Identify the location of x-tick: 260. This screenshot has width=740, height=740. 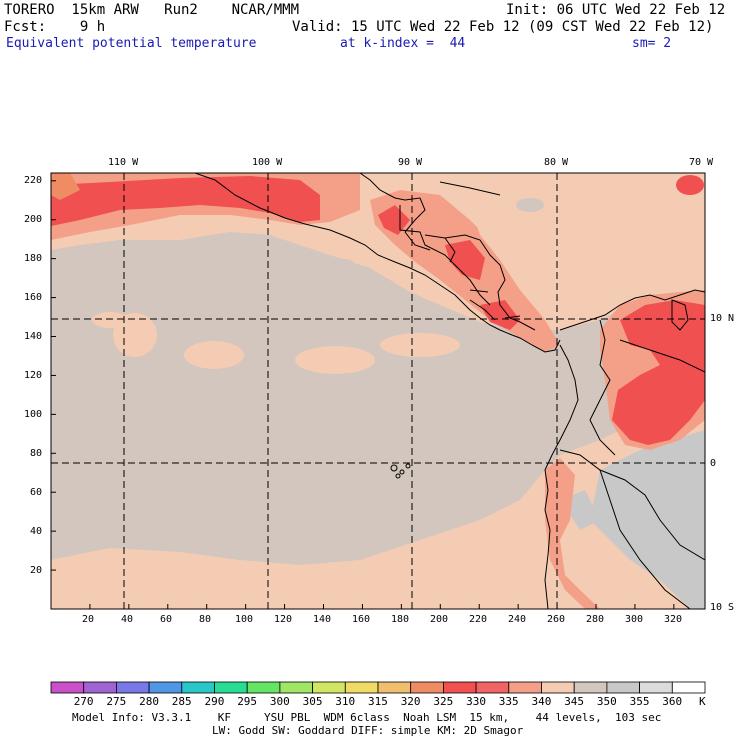
(556, 619).